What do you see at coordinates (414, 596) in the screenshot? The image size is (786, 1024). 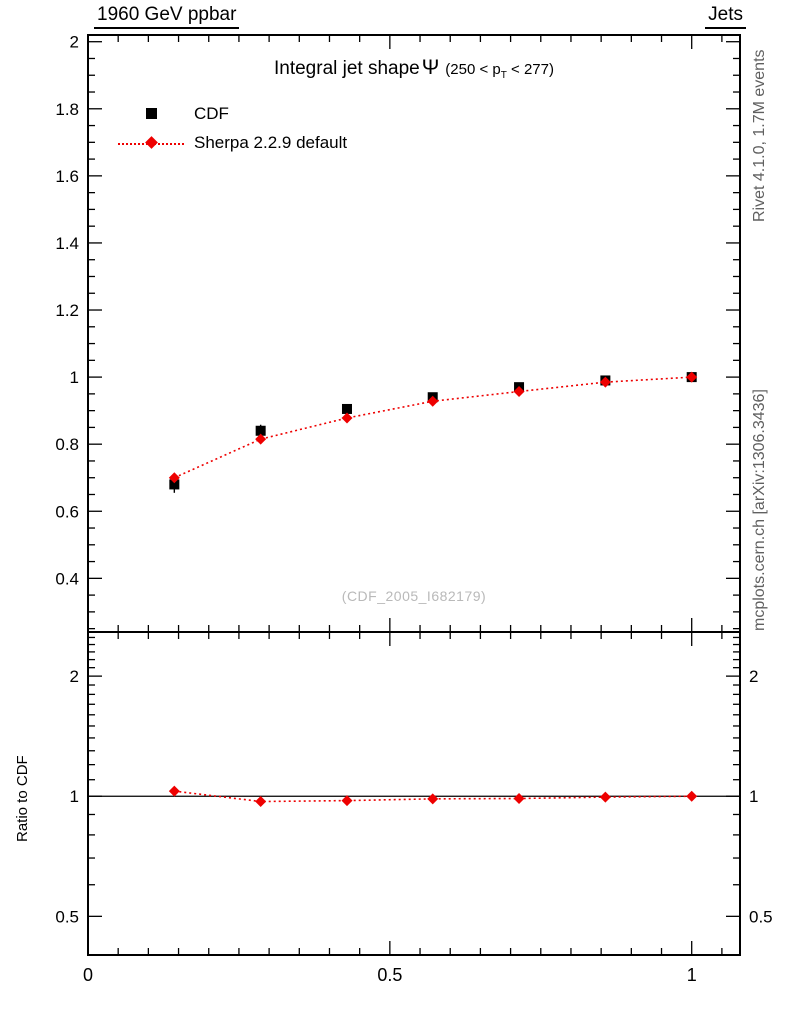 I see `analysis-watermark: (CDF_2005_I682179)` at bounding box center [414, 596].